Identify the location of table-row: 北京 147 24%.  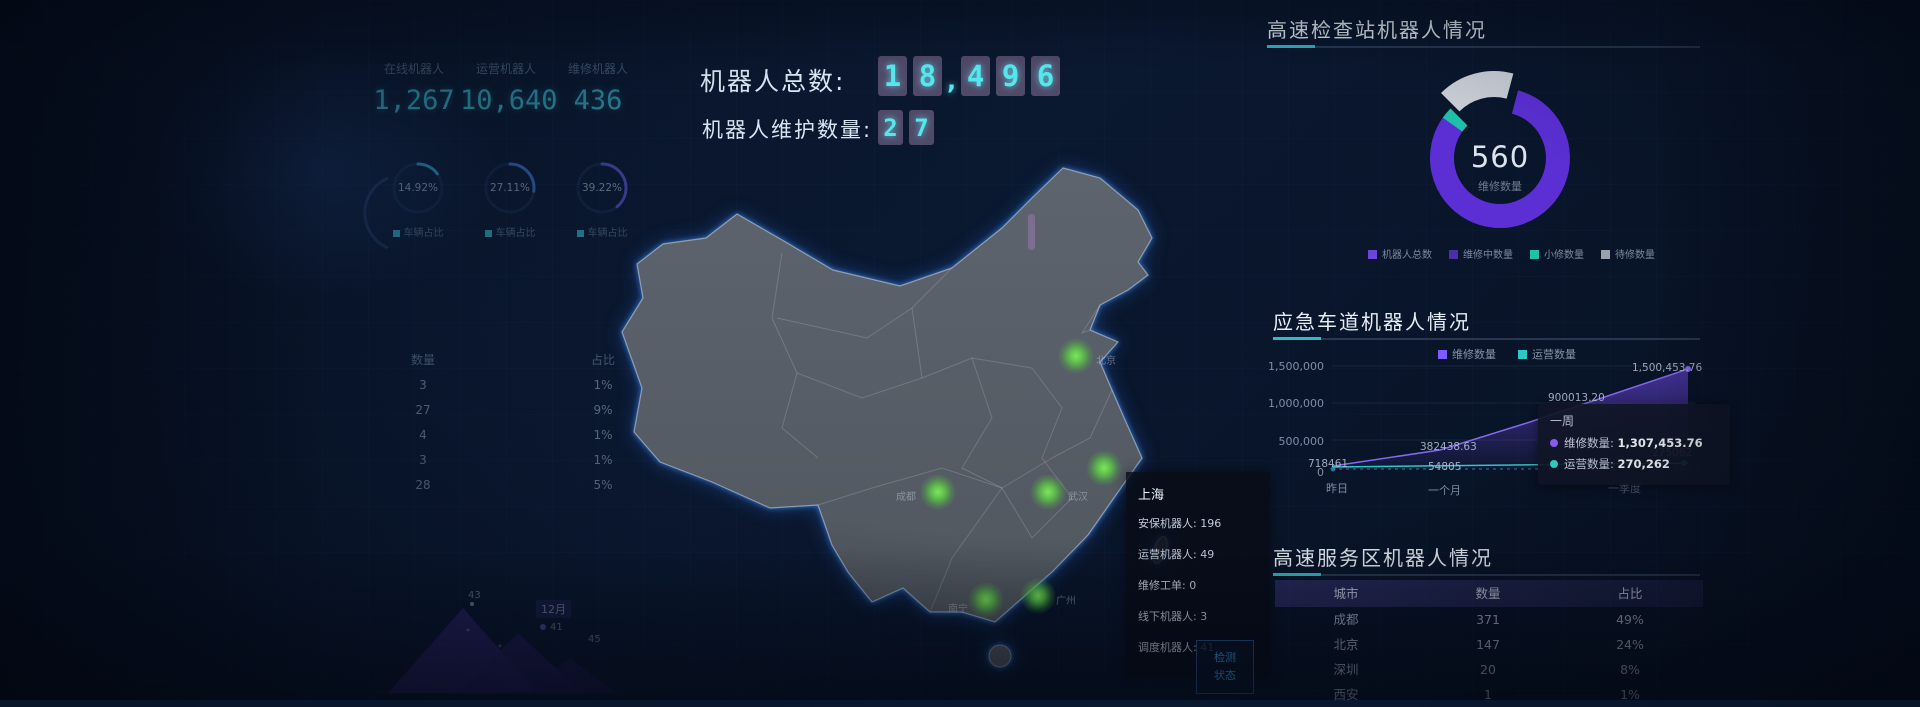
(1489, 644).